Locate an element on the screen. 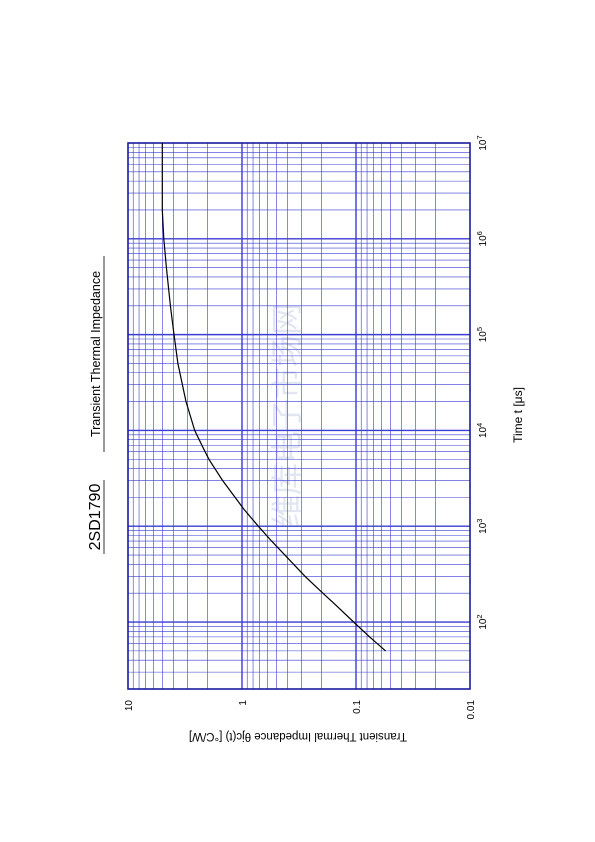 This screenshot has height=842, width=595. y-tick-label: 10 is located at coordinates (129, 706).